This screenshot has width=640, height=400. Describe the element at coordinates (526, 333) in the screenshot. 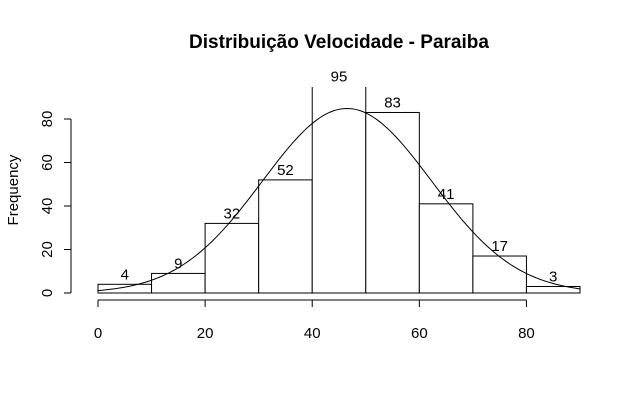

I see `x-tick-label: 80` at that location.